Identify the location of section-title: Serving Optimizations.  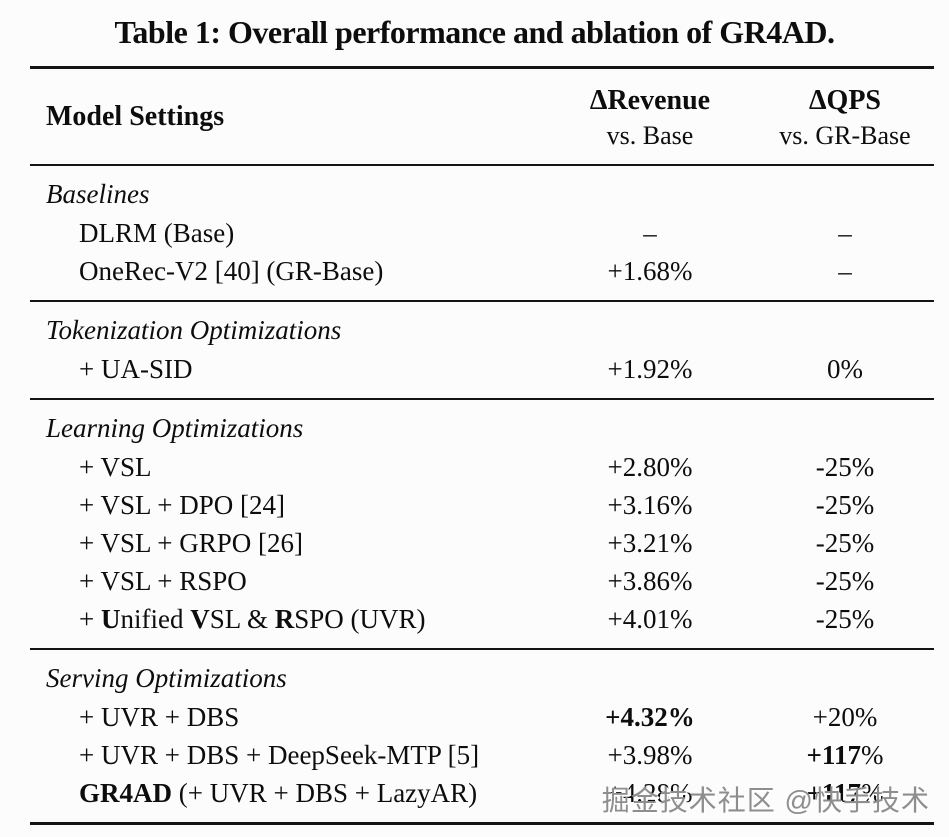
(166, 678).